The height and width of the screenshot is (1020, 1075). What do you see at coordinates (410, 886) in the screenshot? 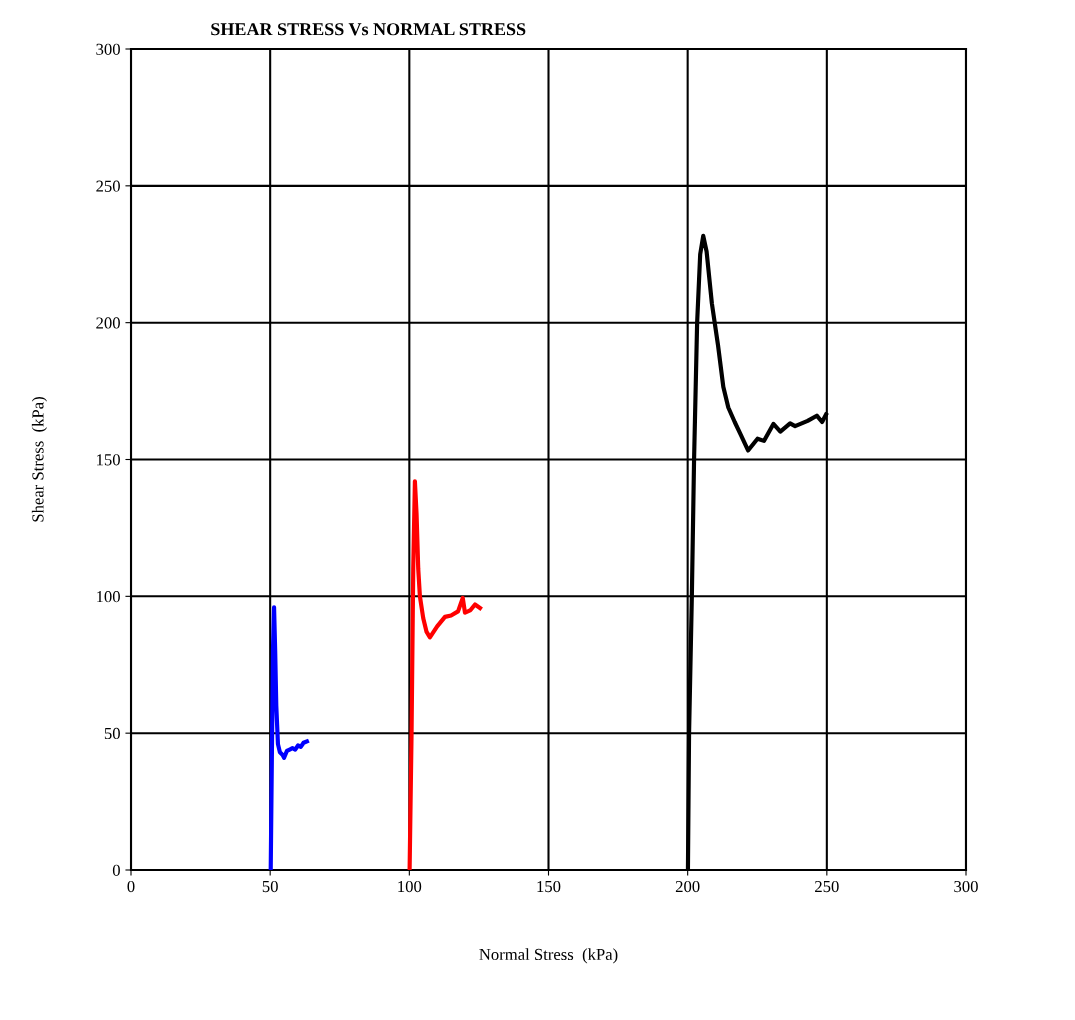
I see `x-tick-label: 100` at bounding box center [410, 886].